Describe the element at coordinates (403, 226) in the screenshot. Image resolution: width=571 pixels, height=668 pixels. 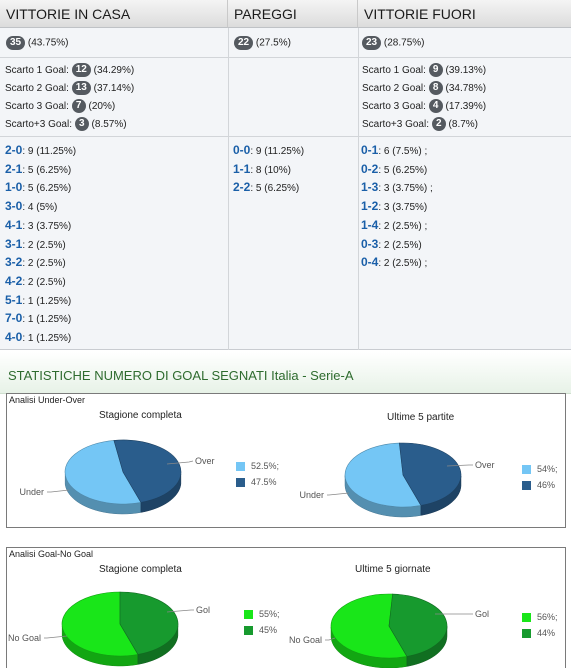
I see `score-detail: : 2 (2.5%) ;` at that location.